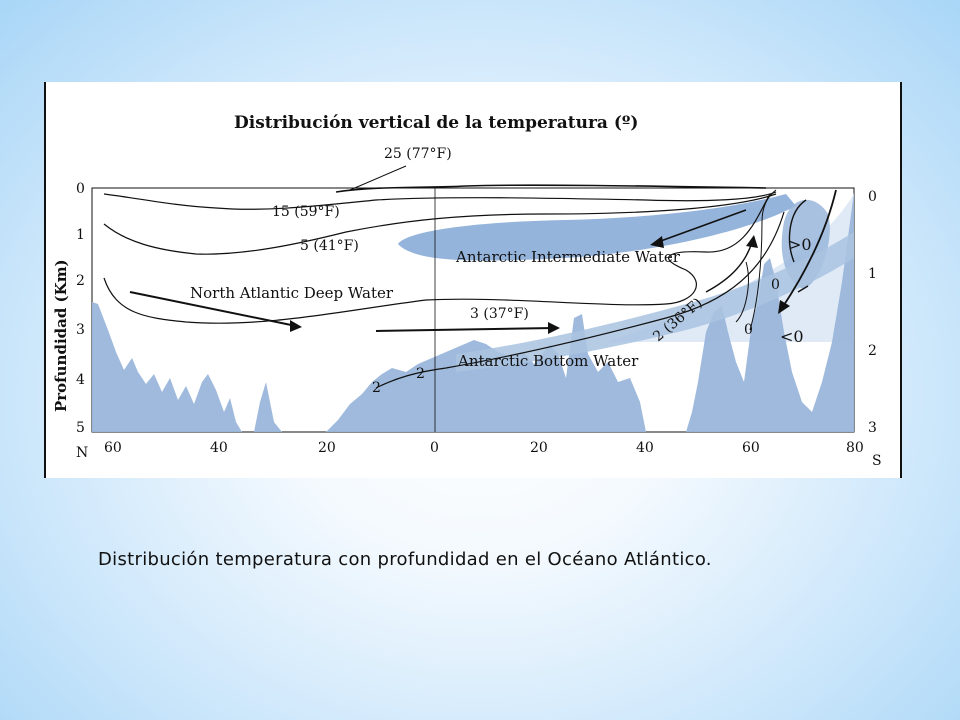  What do you see at coordinates (378, 178) in the screenshot?
I see `isotherm-25-pointer` at bounding box center [378, 178].